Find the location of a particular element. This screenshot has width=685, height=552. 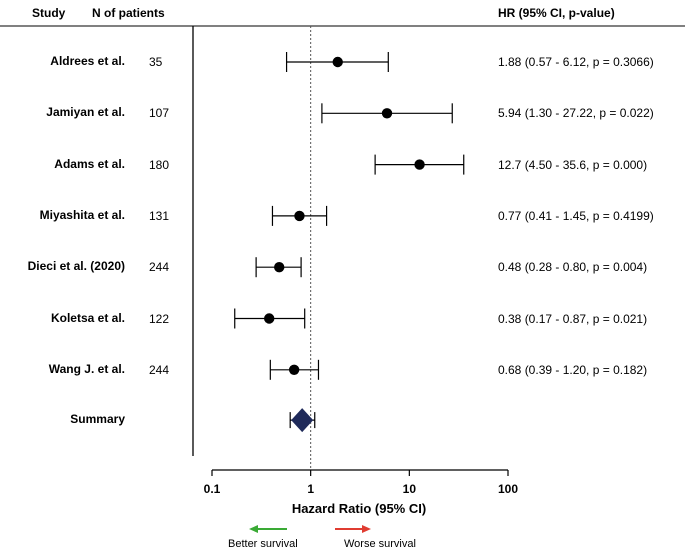

study-name: Adams et al. is located at coordinates (89, 163).